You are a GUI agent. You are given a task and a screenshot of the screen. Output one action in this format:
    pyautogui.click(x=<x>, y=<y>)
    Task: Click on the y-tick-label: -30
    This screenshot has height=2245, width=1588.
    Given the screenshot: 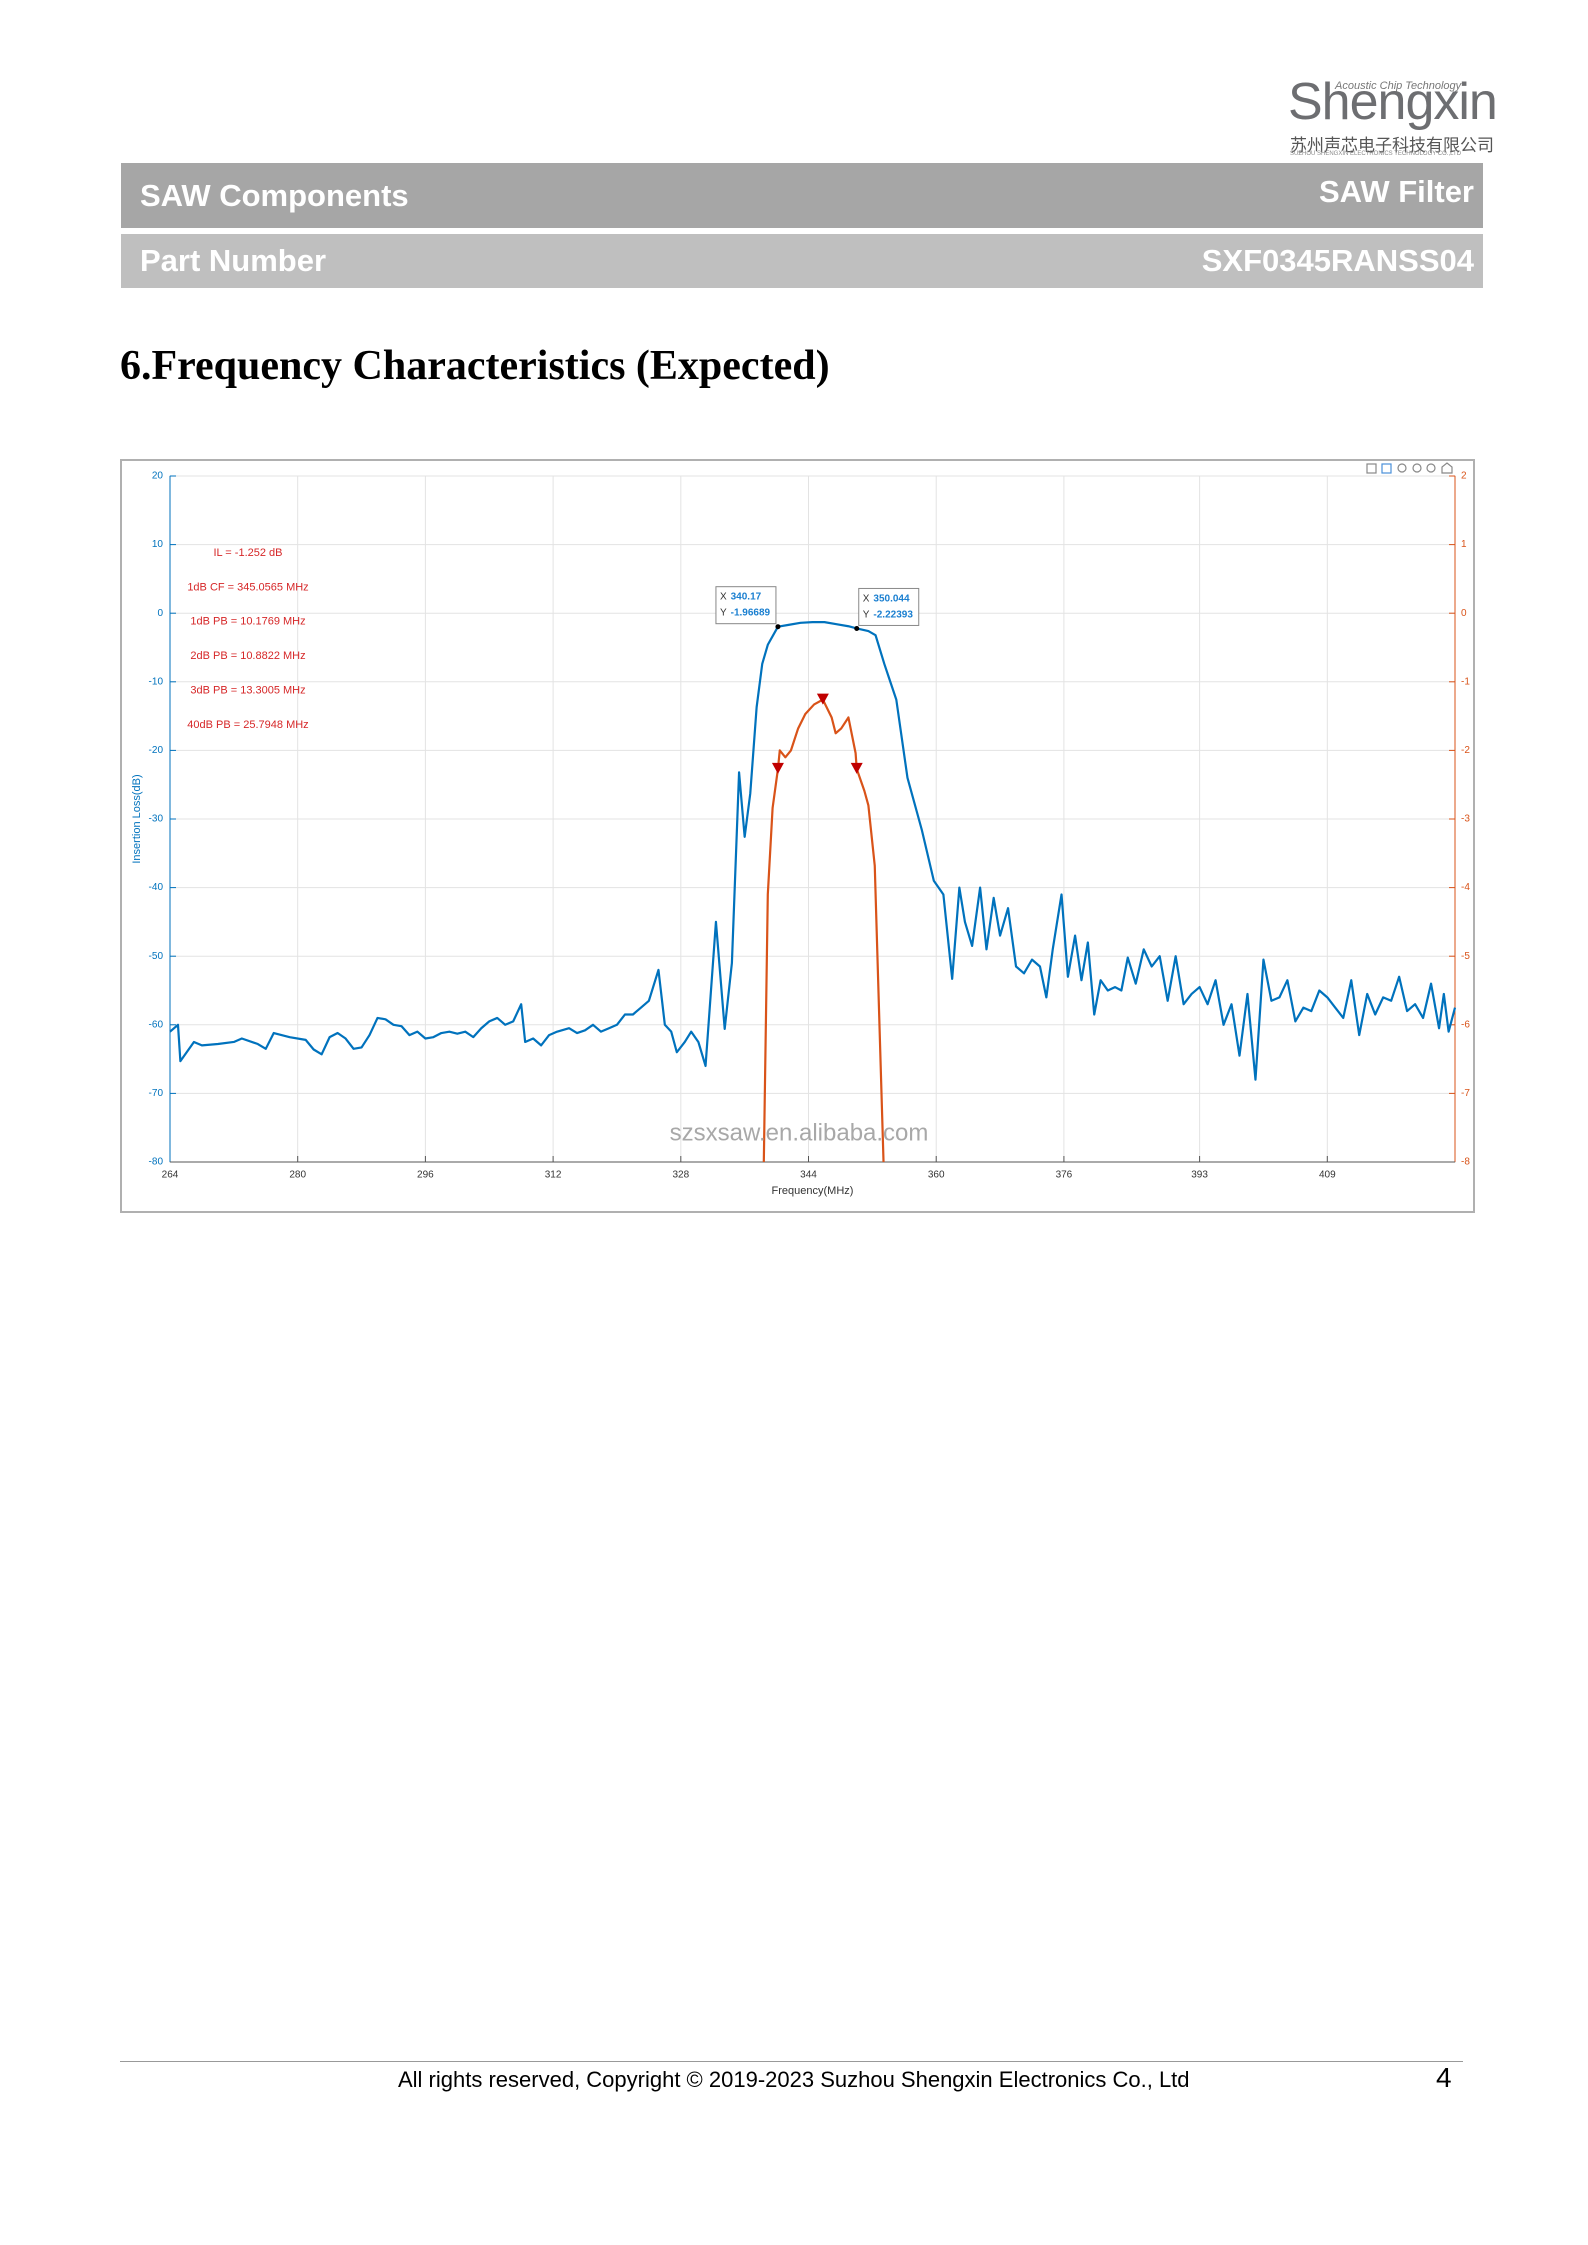 What is the action you would take?
    pyautogui.click(x=156, y=819)
    